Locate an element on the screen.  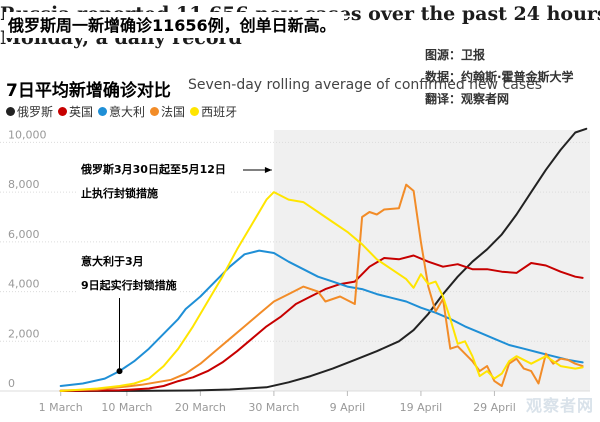
russia-annotation-line1: 俄罗斯3月30日起至5月12日 is located at coordinates (153, 169).